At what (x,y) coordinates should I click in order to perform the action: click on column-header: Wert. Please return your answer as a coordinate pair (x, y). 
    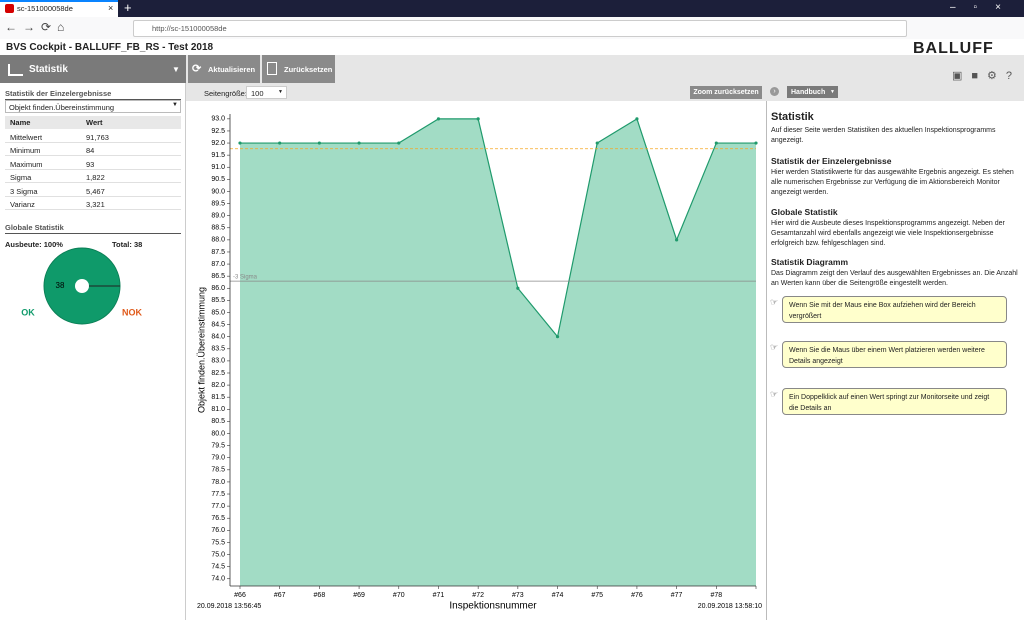
    Looking at the image, I should click on (94, 122).